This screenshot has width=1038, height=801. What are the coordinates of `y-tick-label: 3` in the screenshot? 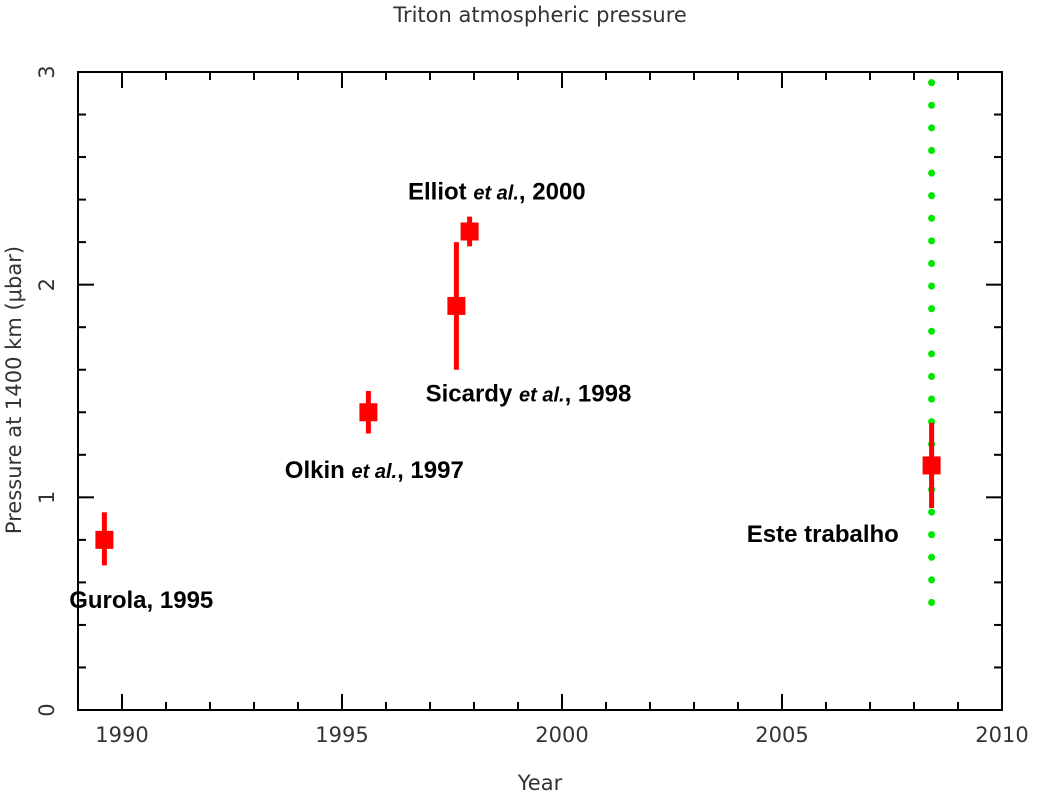 It's located at (47, 71).